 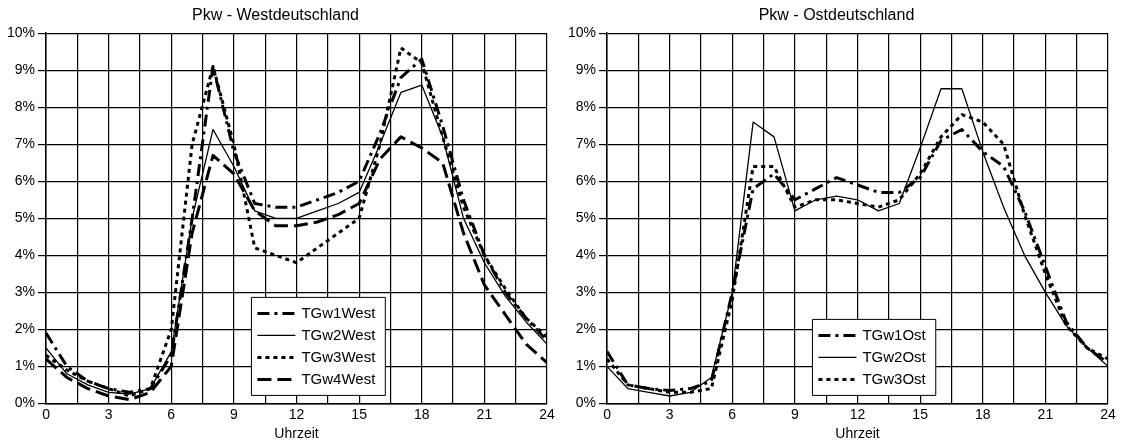 I want to click on legend-label: TGw1Ost, so click(x=894, y=334).